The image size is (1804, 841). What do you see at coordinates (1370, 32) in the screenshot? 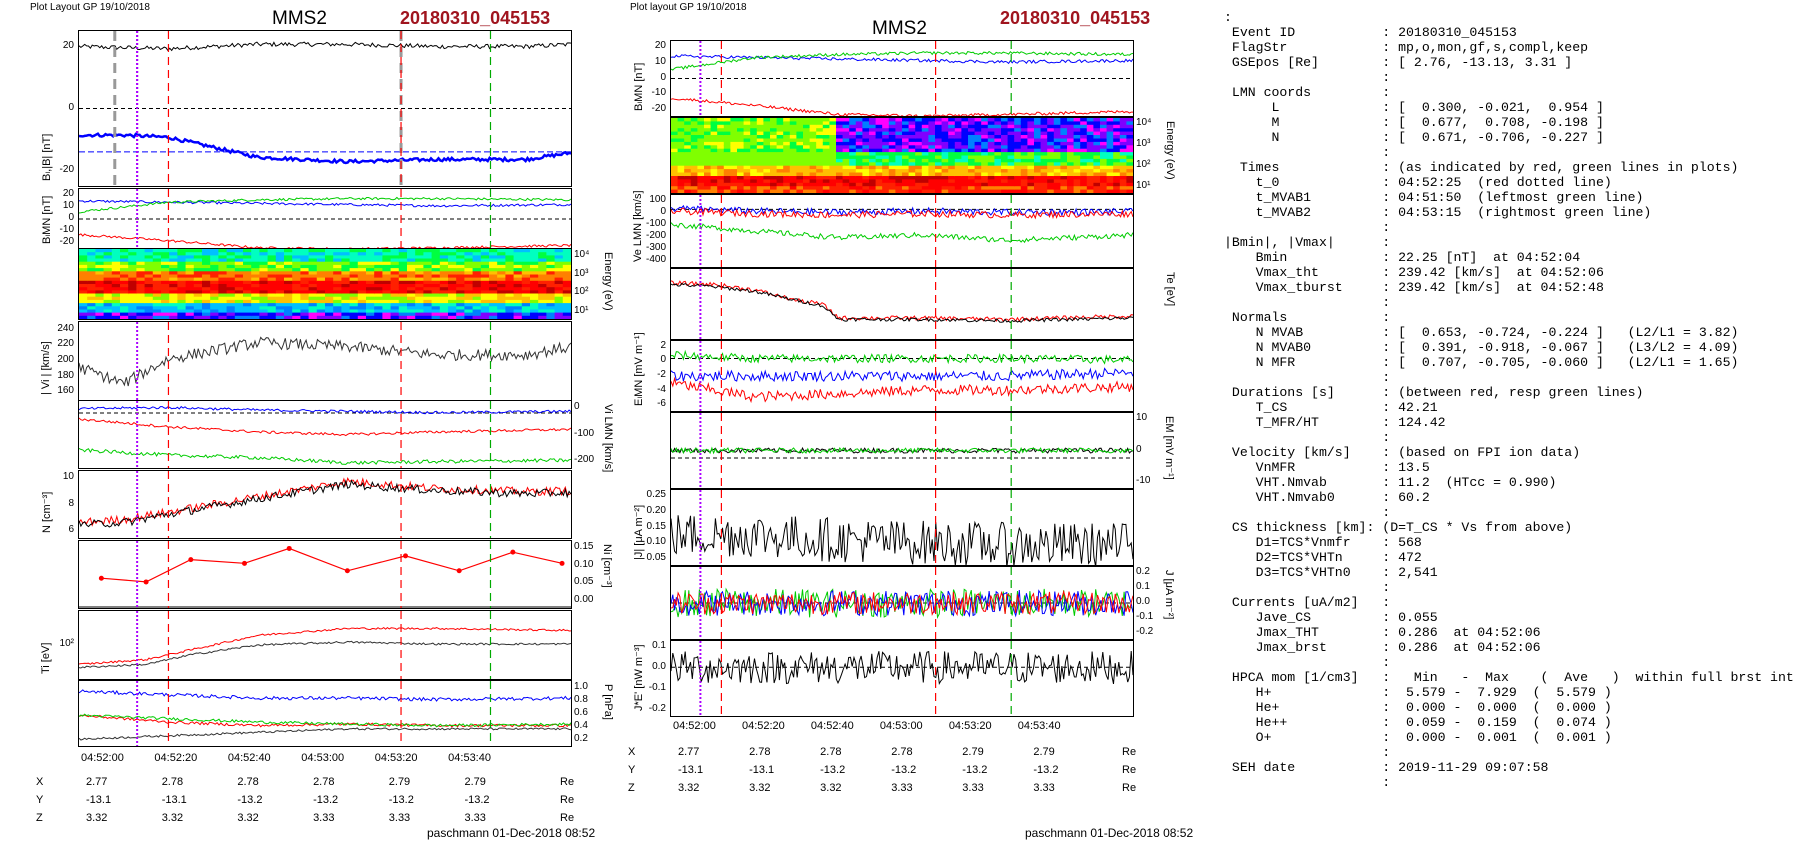
I see `info-line: Event ID : 20180310_045153` at bounding box center [1370, 32].